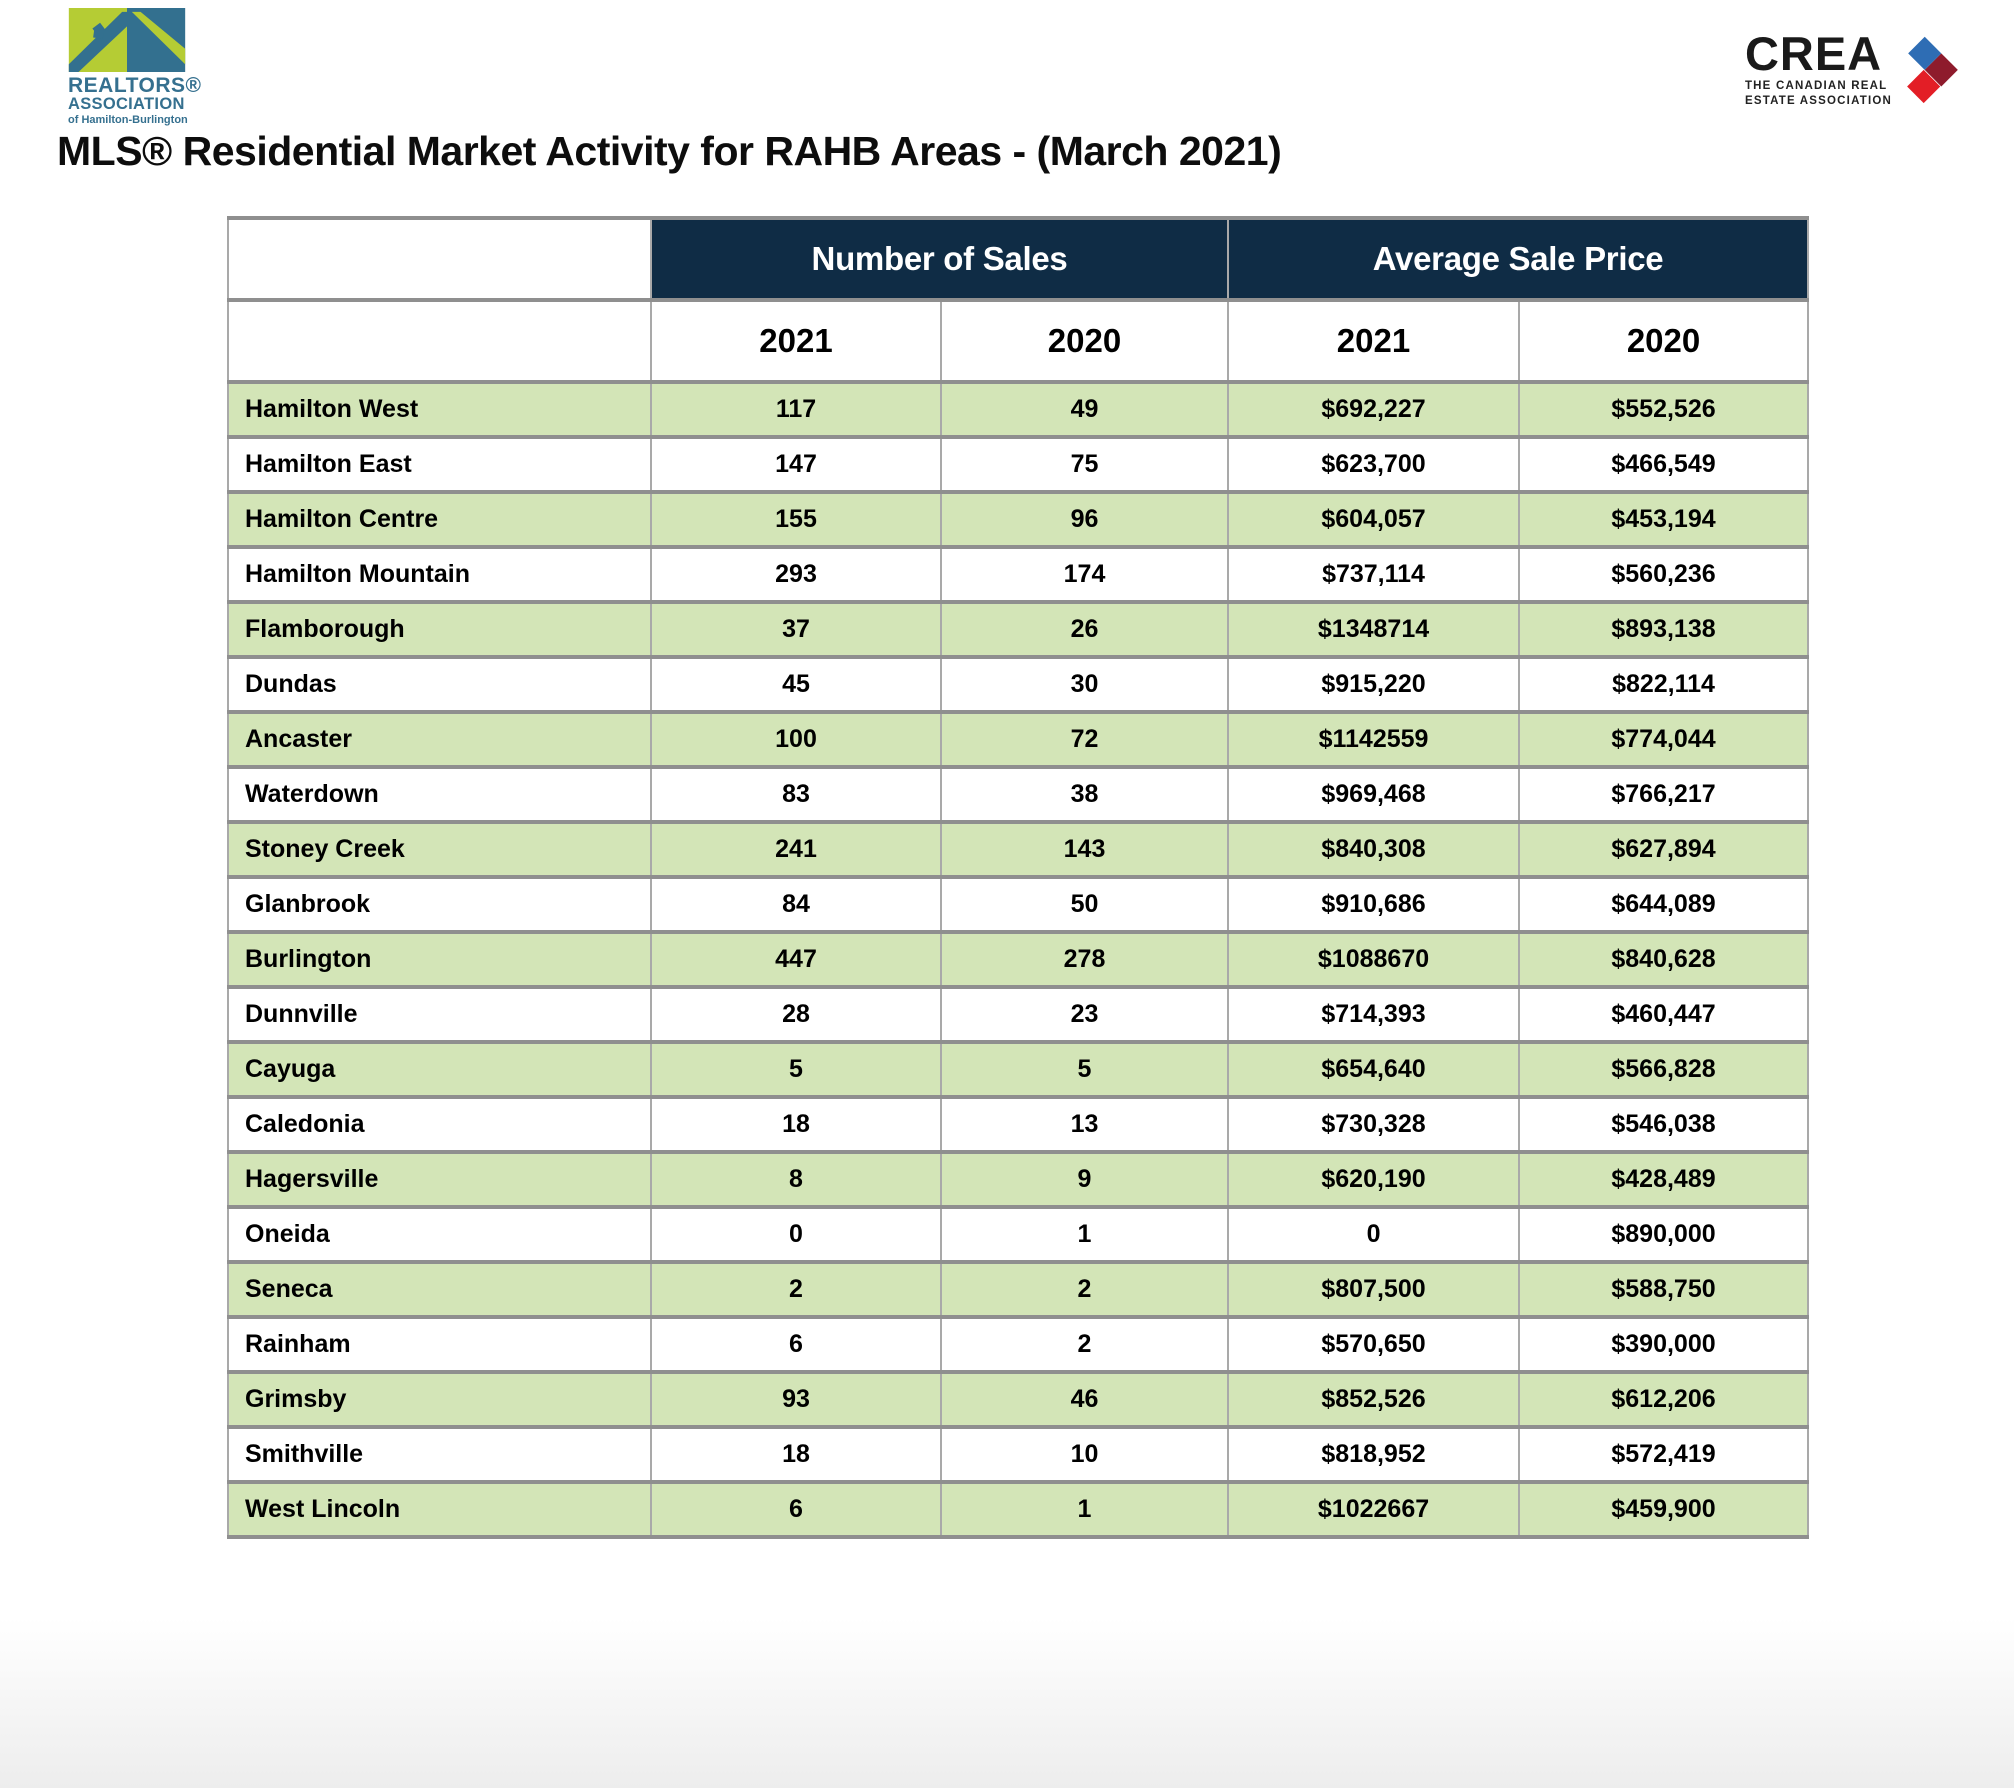  What do you see at coordinates (1374, 1344) in the screenshot?
I see `price-2021-cell: $570,650` at bounding box center [1374, 1344].